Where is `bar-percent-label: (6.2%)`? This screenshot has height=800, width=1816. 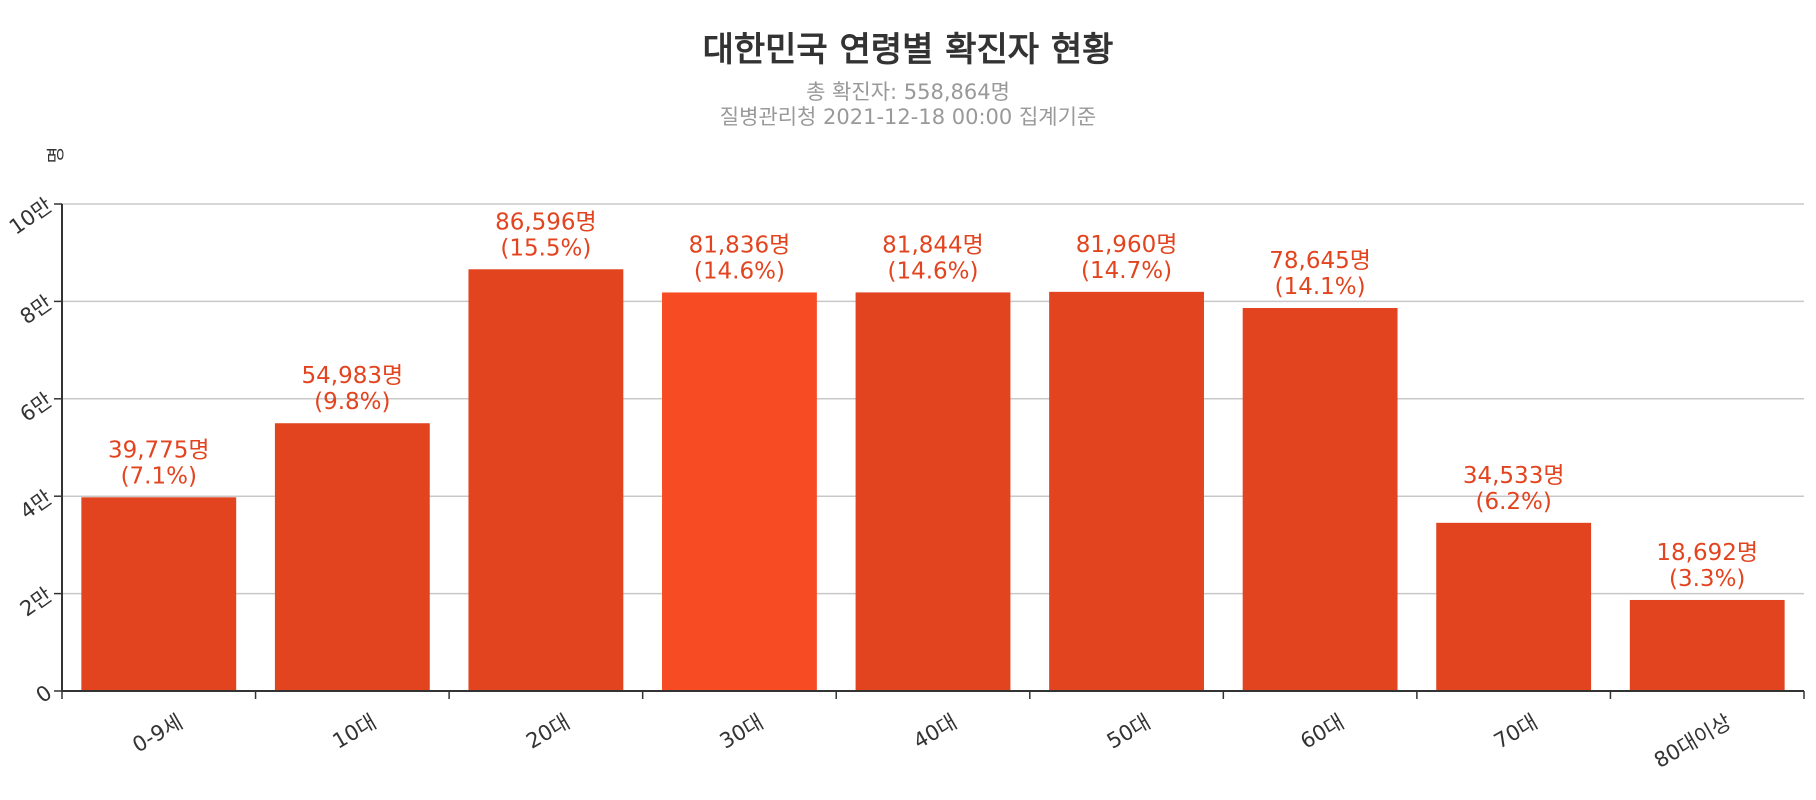 bar-percent-label: (6.2%) is located at coordinates (1513, 502).